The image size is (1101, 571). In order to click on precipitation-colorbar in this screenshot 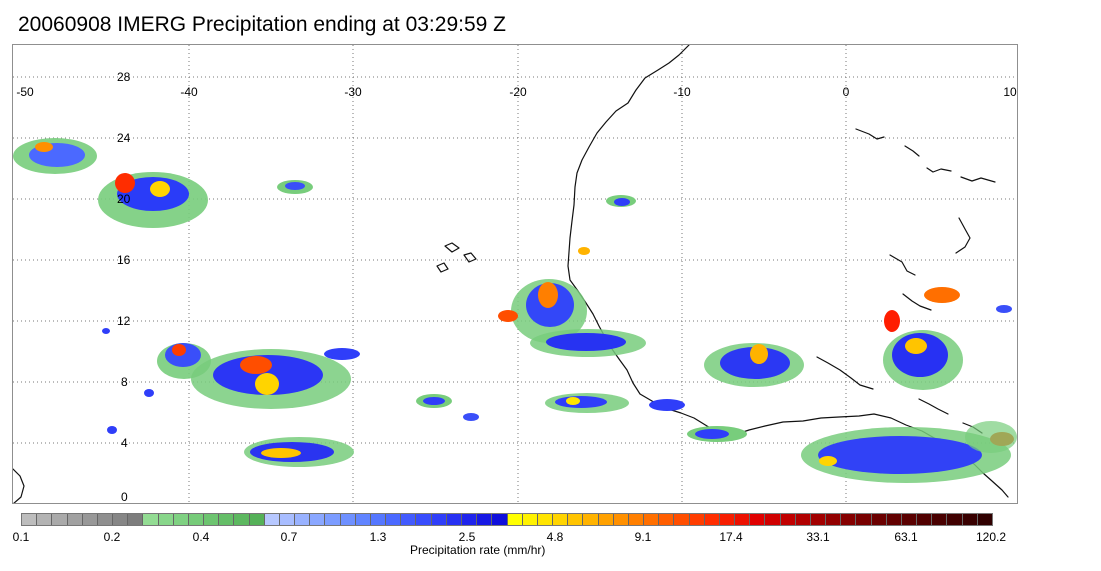, I will do `click(507, 519)`.